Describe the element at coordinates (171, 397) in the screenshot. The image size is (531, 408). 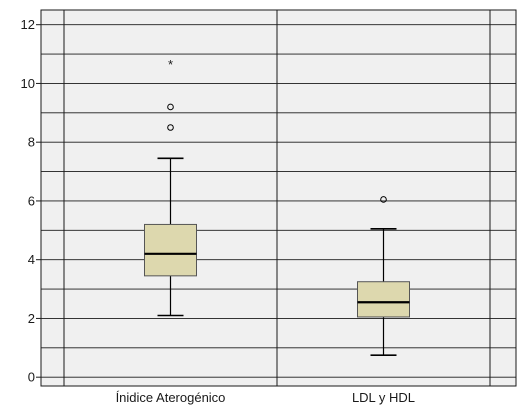
I see `category-label: Ínidice Aterogénico` at that location.